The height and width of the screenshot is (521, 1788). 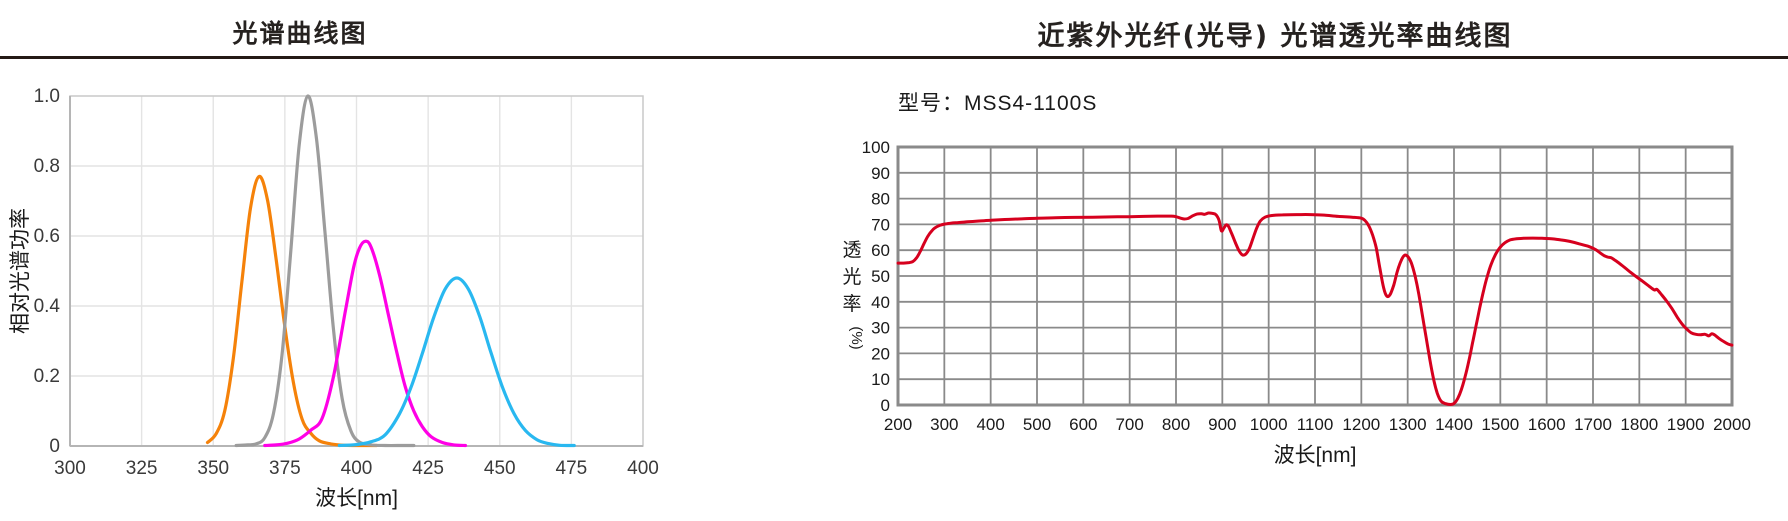 I want to click on series-led-403nm, so click(x=365, y=343).